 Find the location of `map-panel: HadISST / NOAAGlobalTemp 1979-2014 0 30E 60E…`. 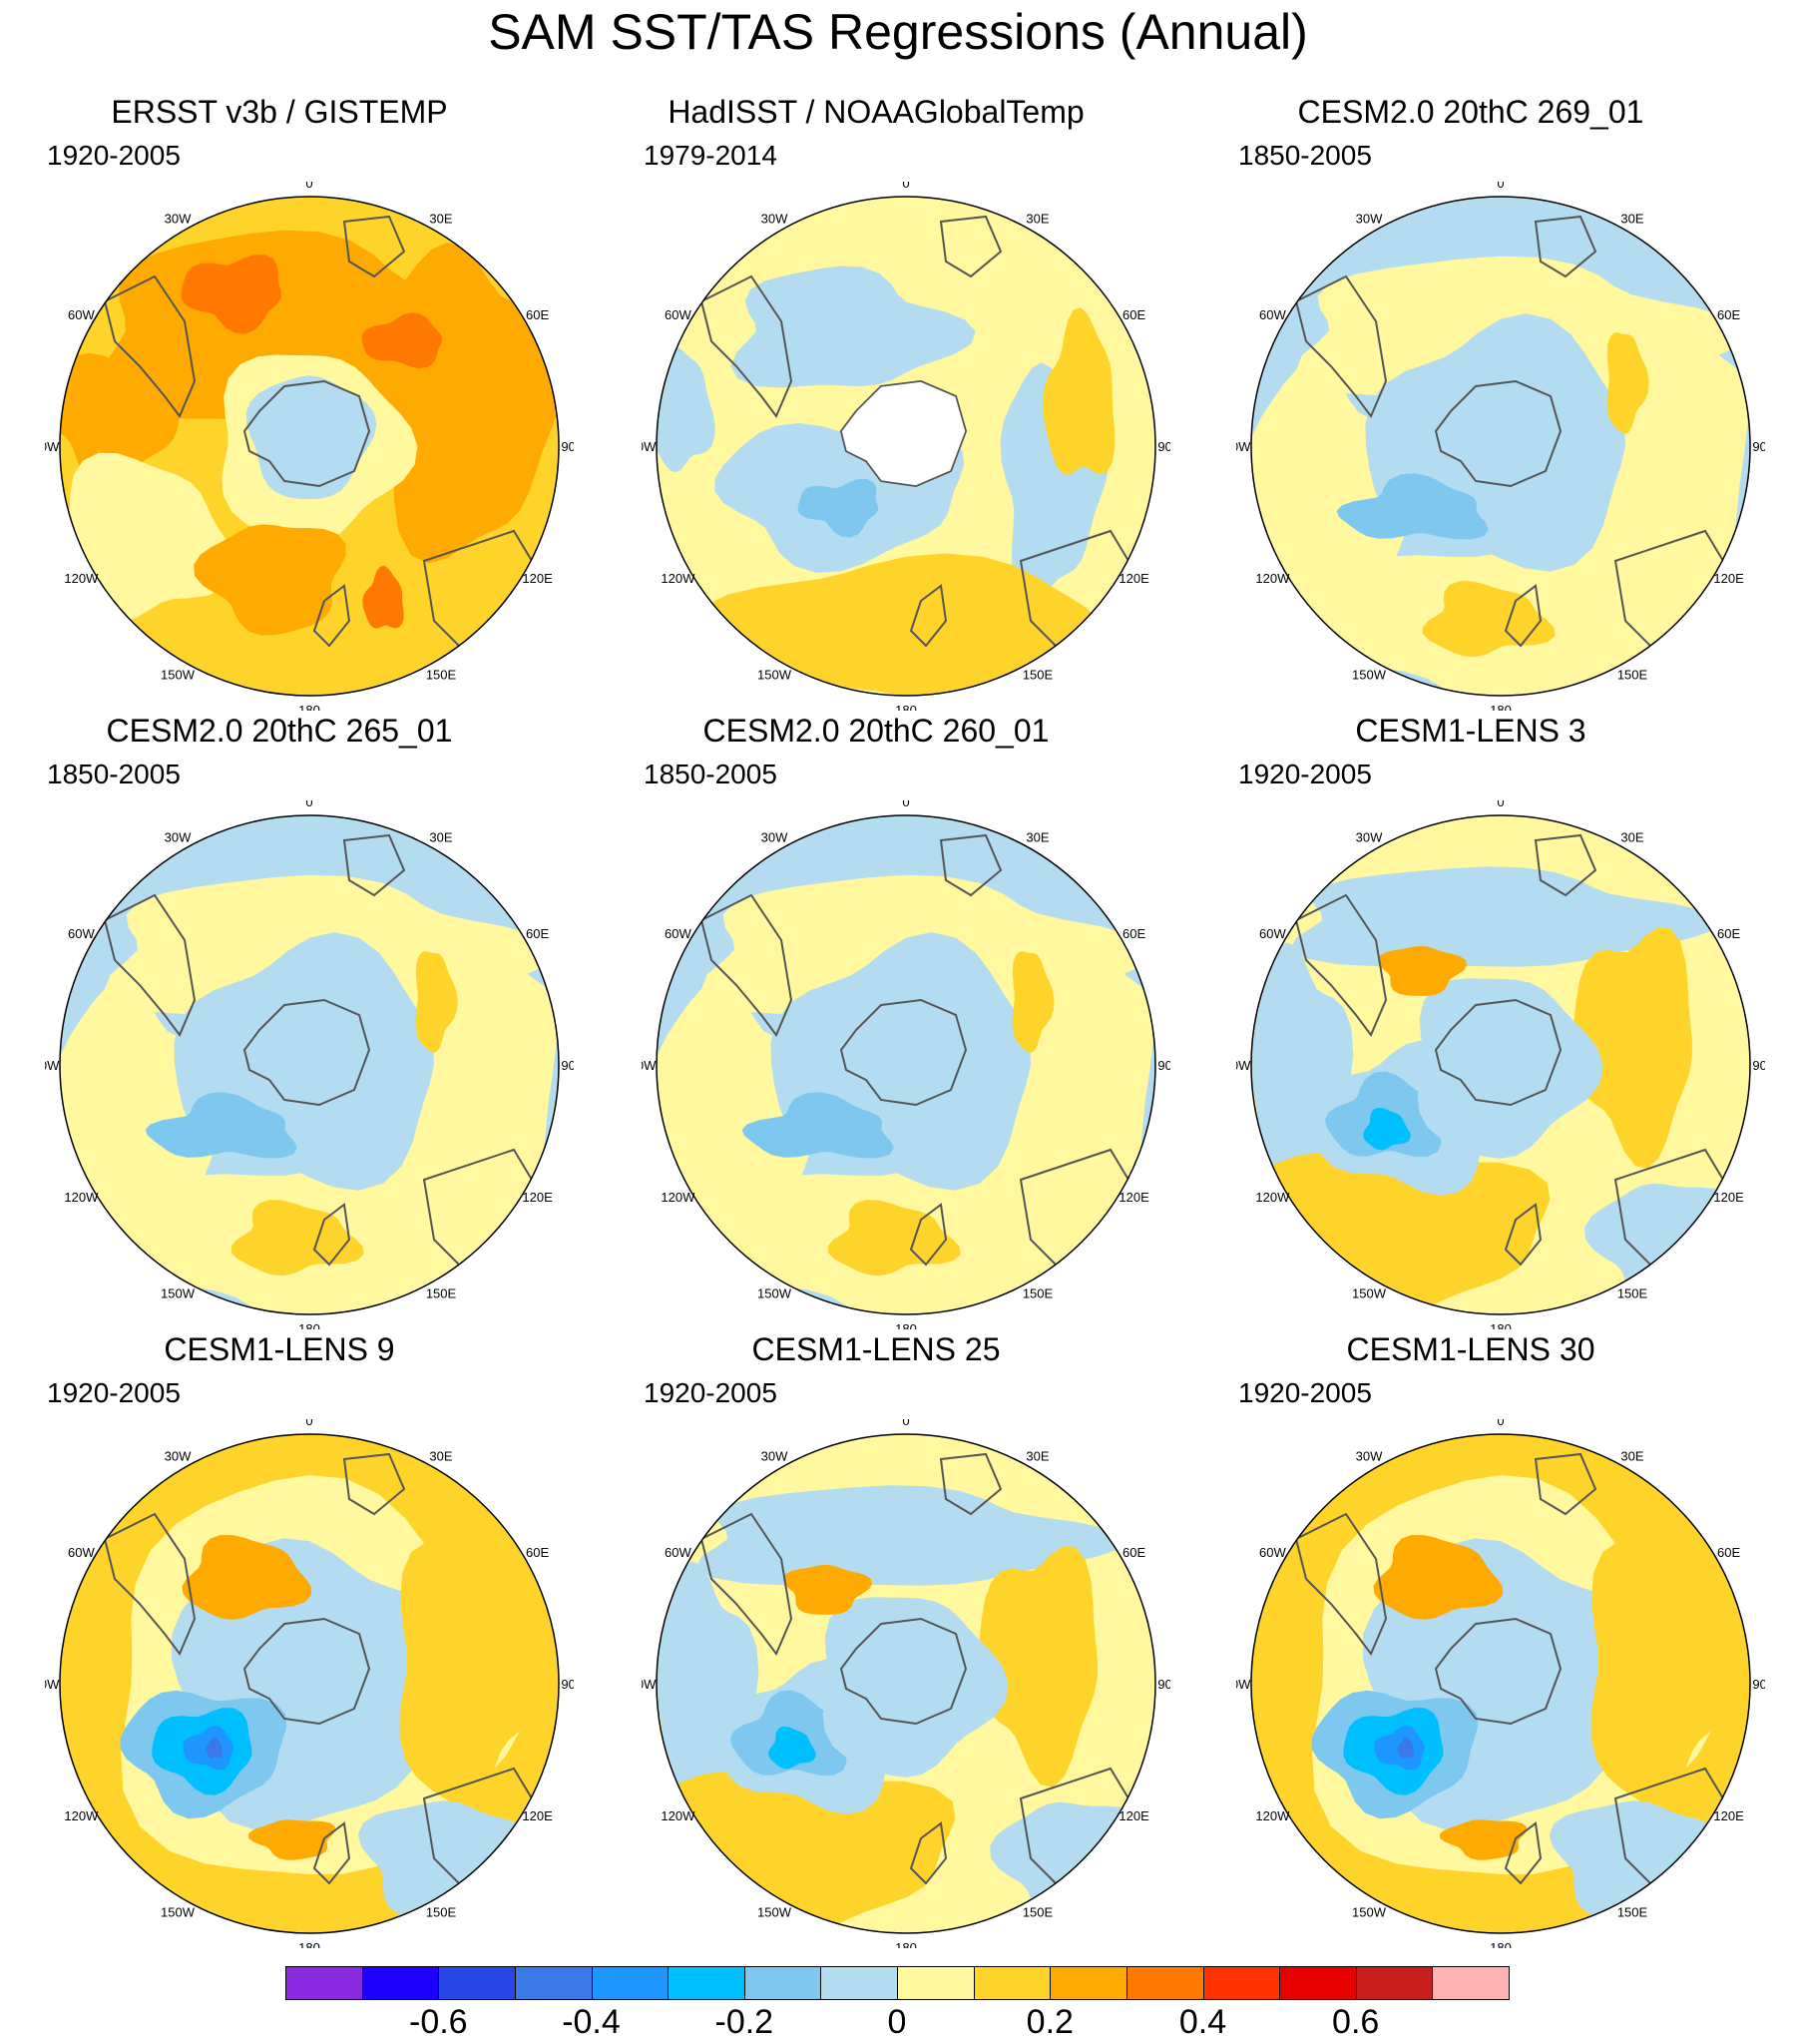

map-panel: HadISST / NOAAGlobalTemp 1979-2014 0 30E 60E… is located at coordinates (896, 401).